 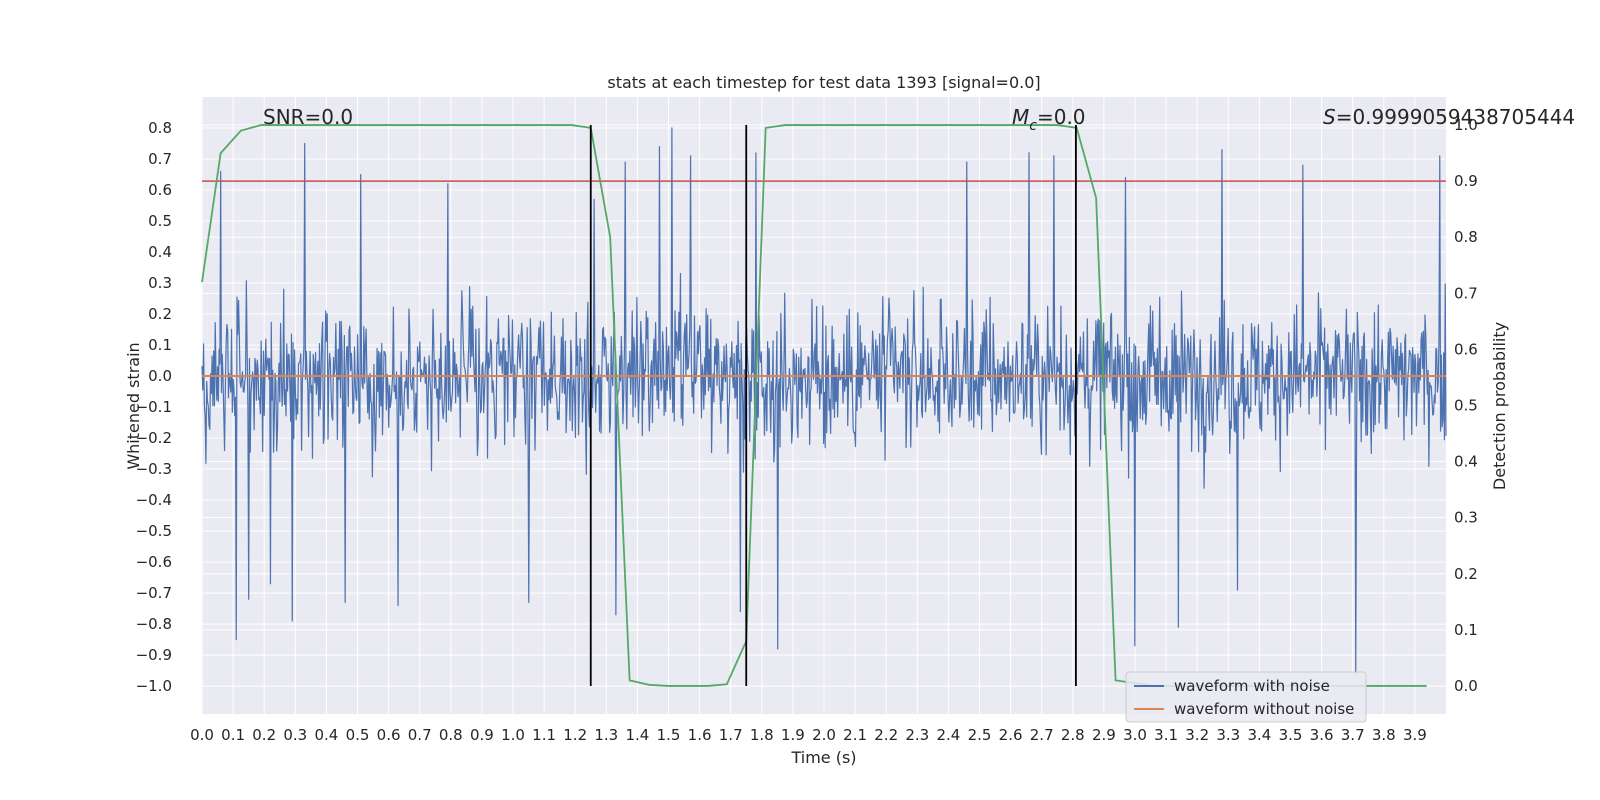 What do you see at coordinates (160, 221) in the screenshot?
I see `y-tick-label: 0.5` at bounding box center [160, 221].